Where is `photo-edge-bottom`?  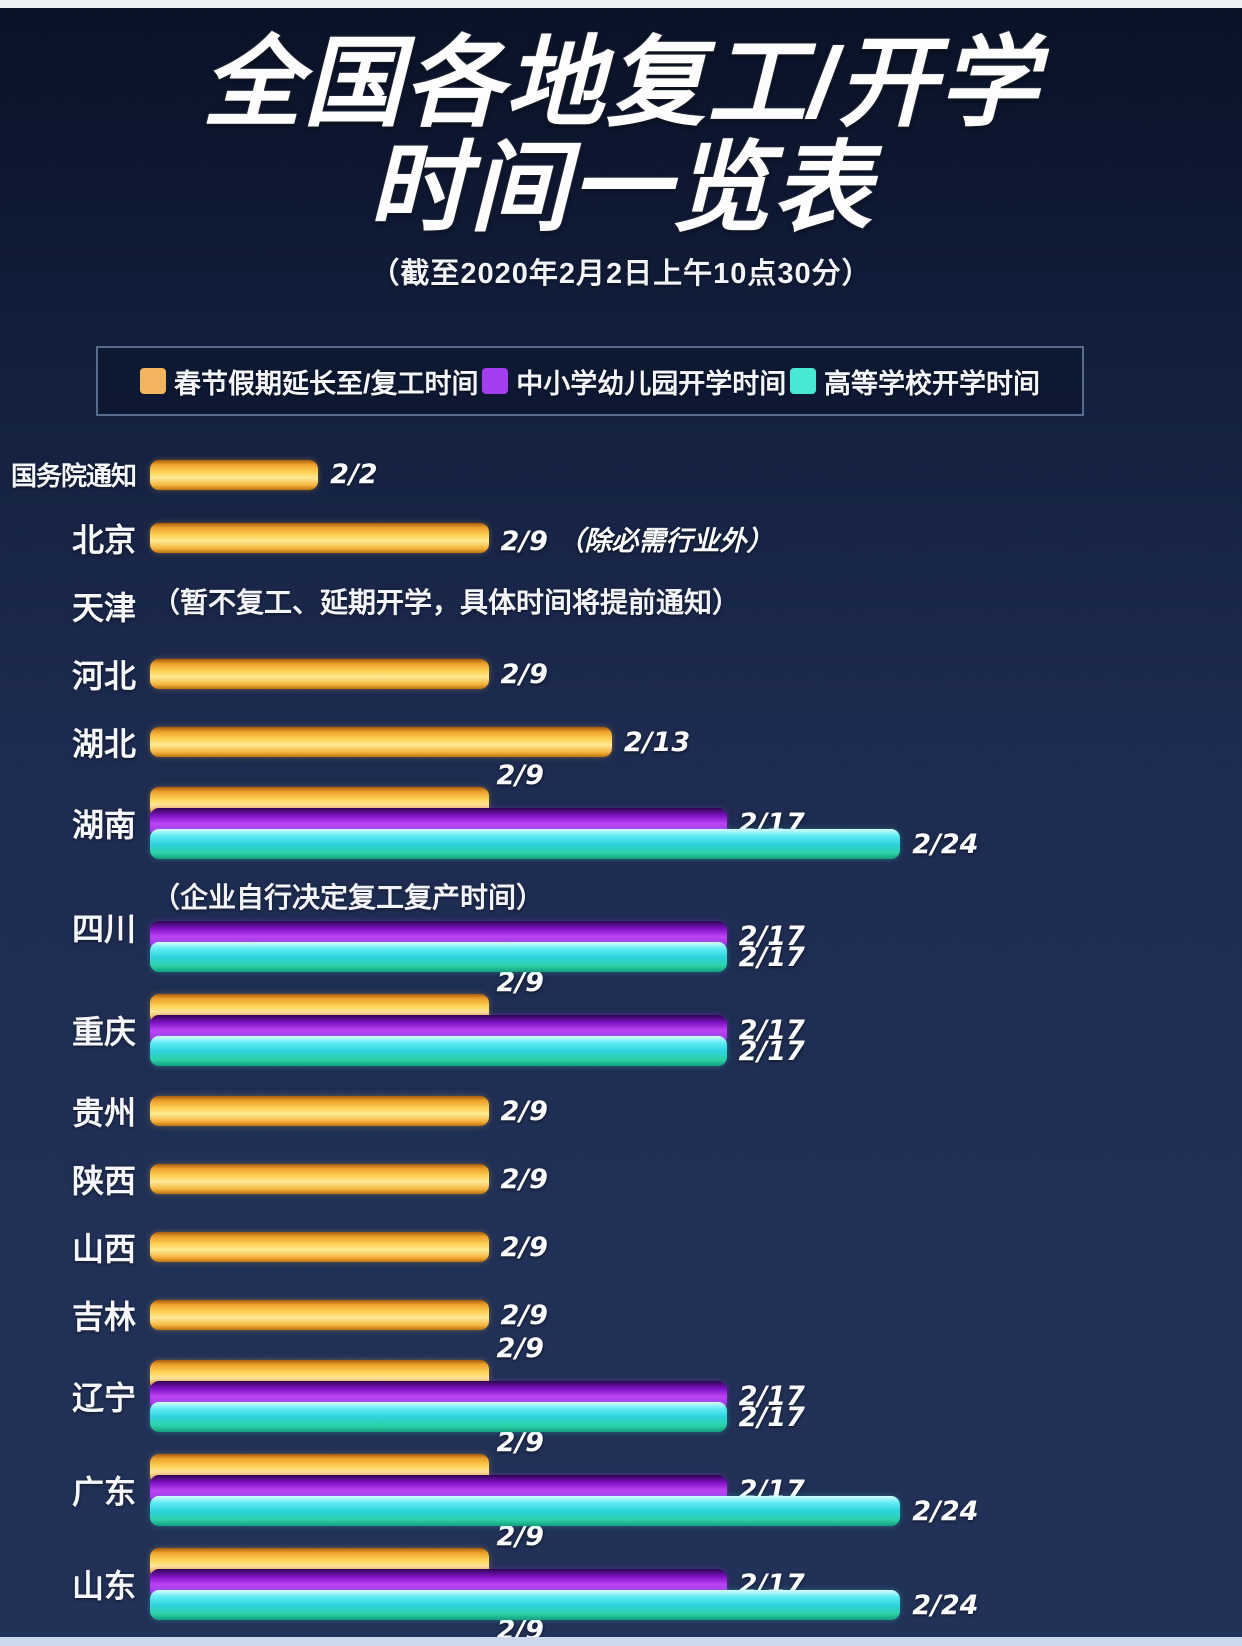
photo-edge-bottom is located at coordinates (621, 1641).